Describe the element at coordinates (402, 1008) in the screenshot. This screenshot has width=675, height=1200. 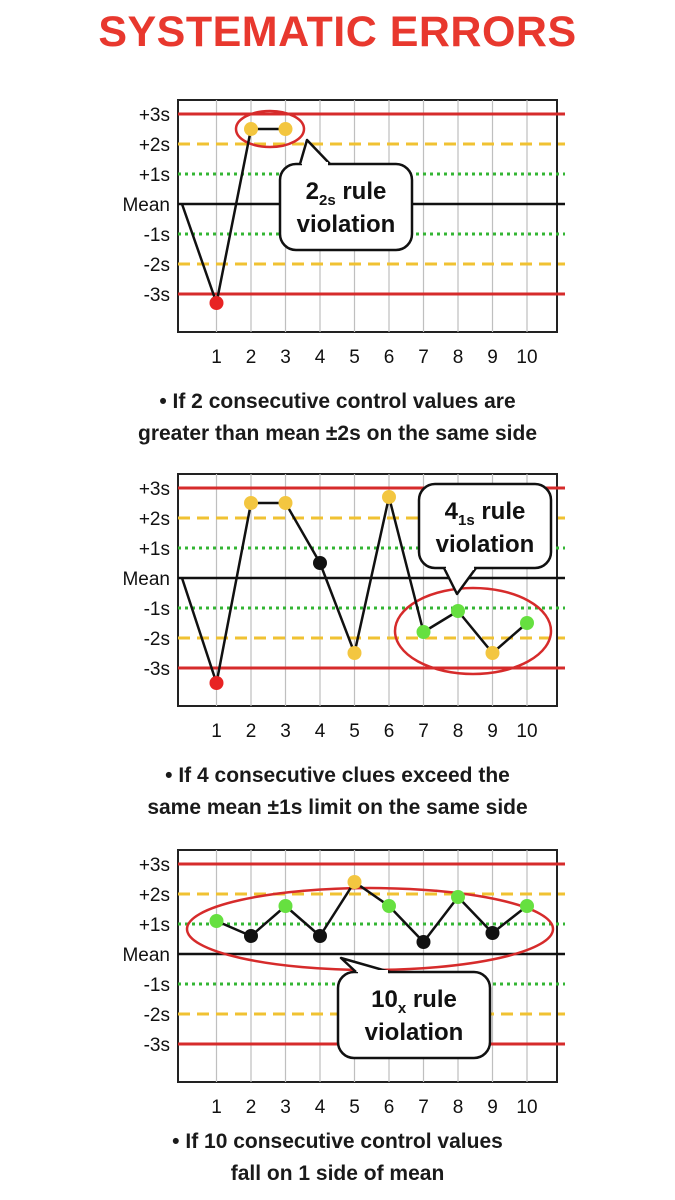
I see `rule-subscript: x` at that location.